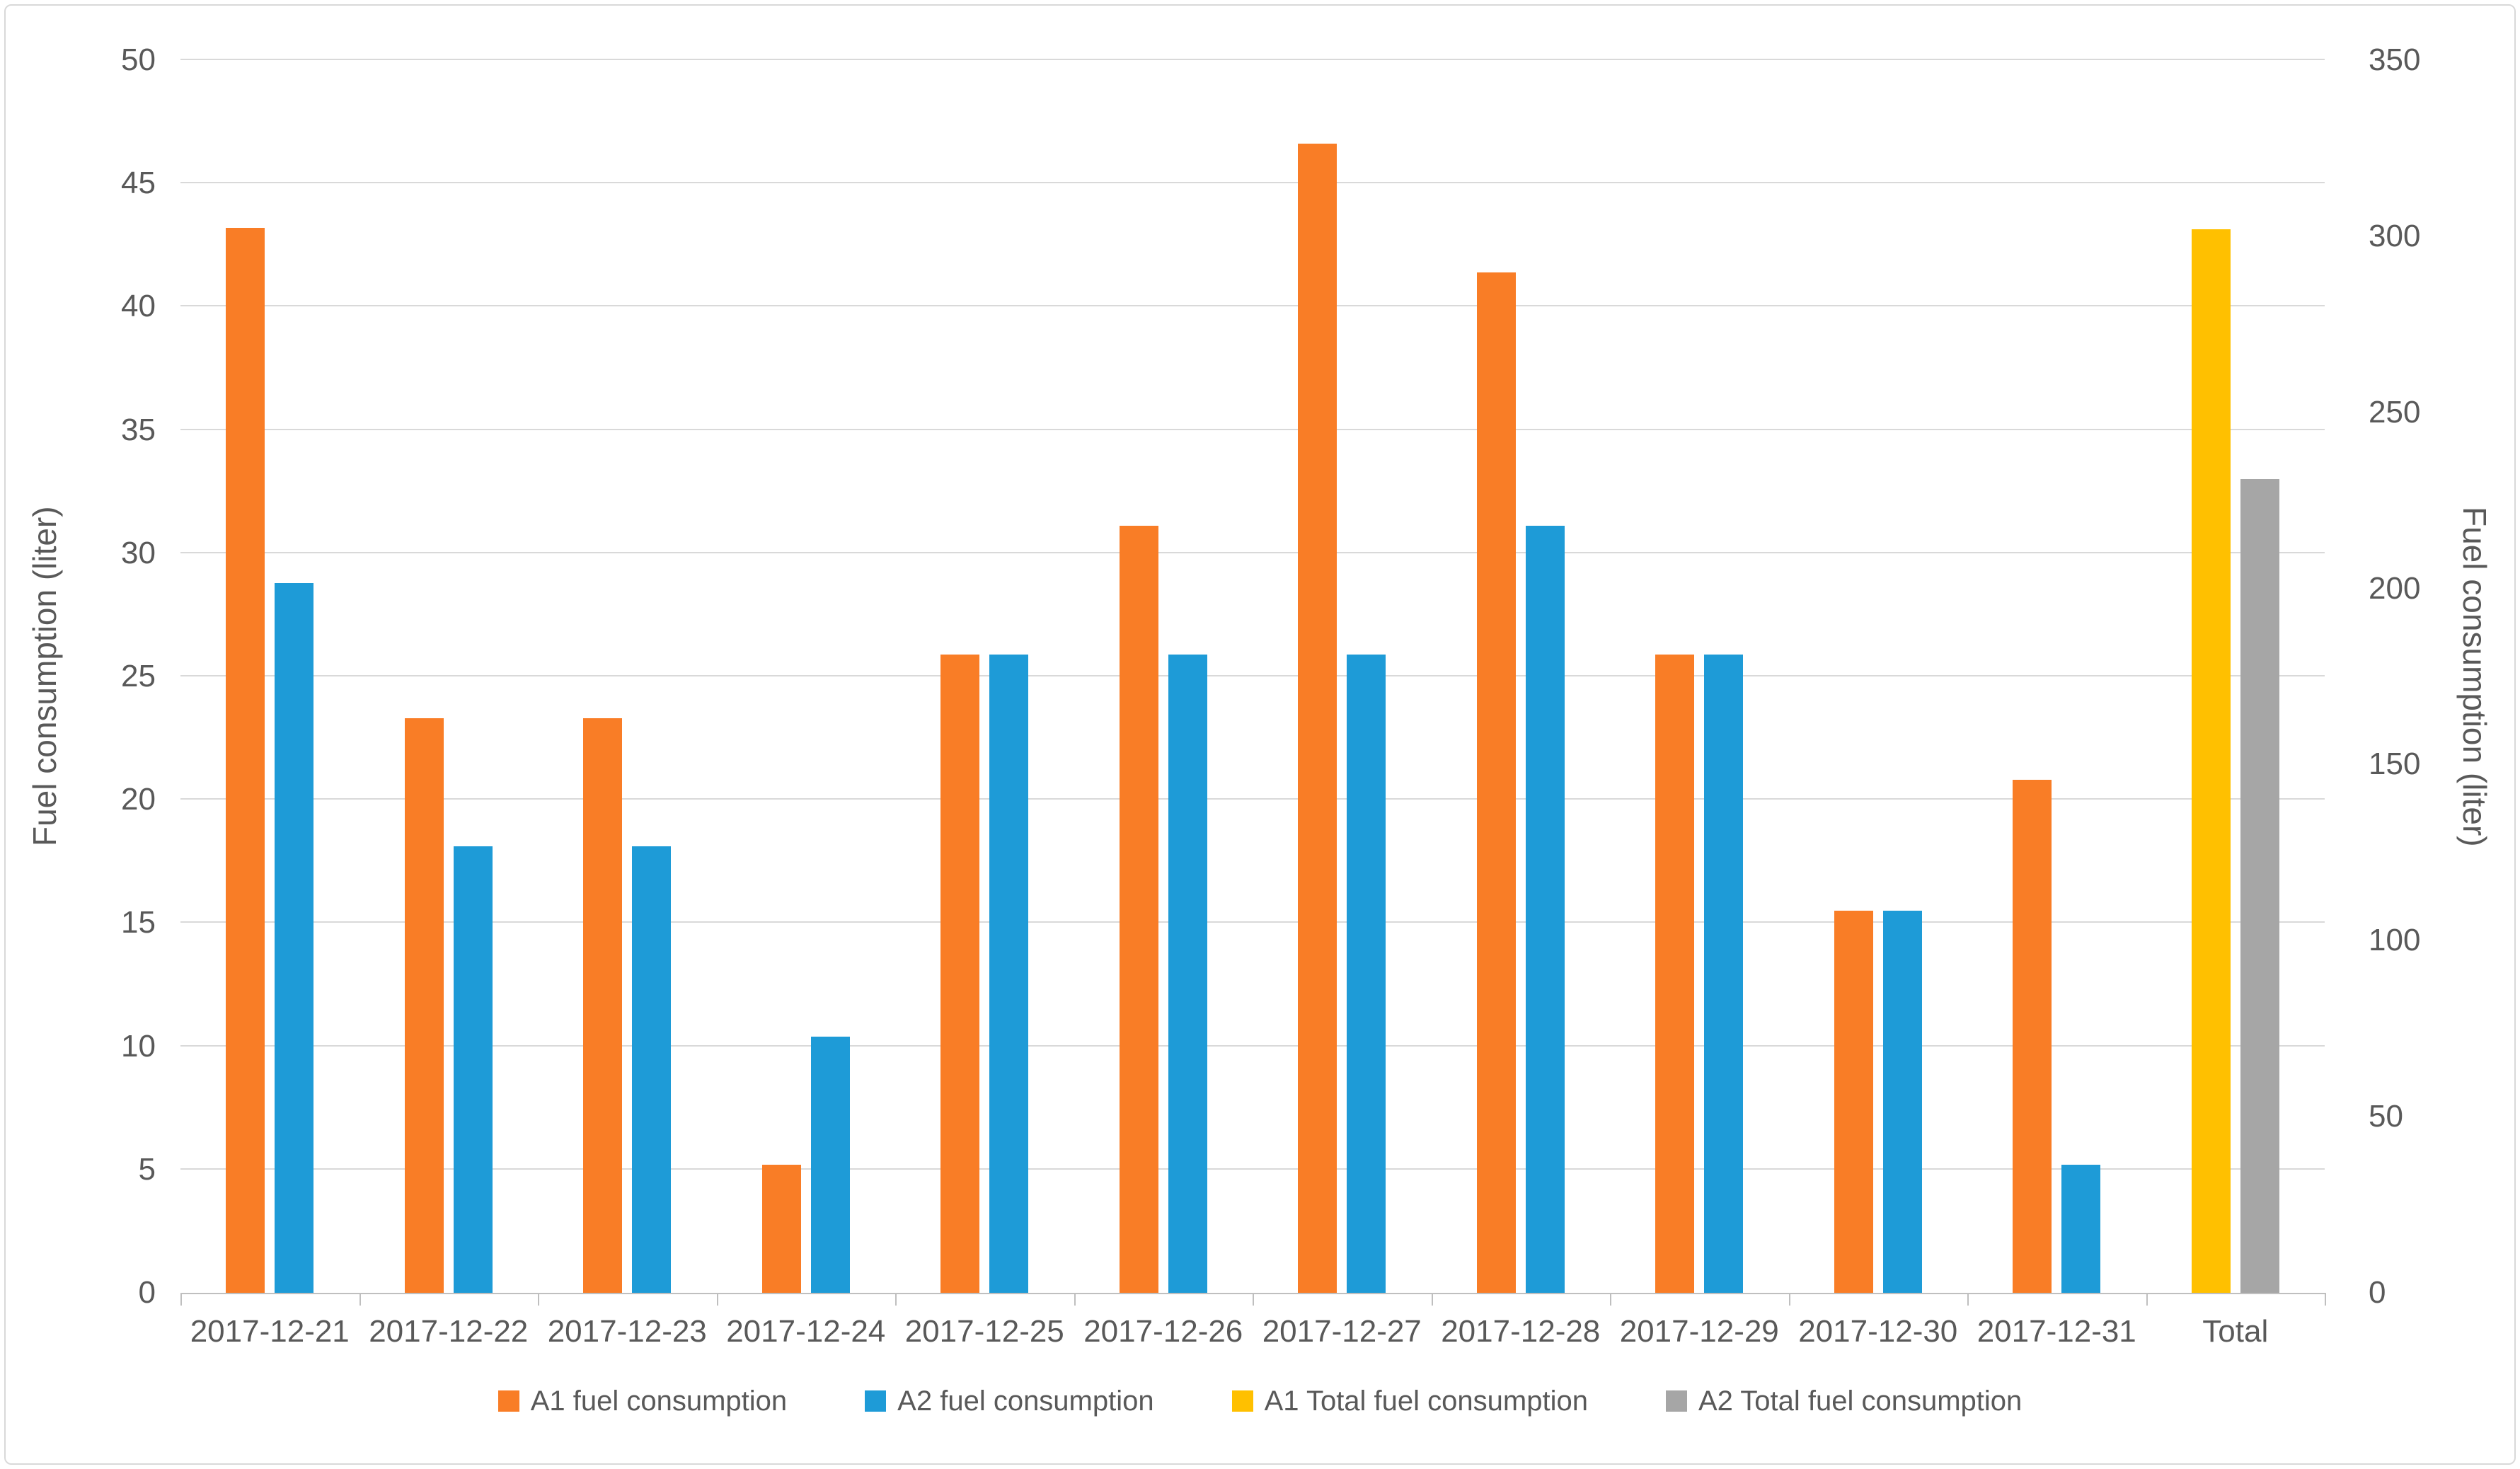 This screenshot has width=2520, height=1469. Describe the element at coordinates (1026, 1401) in the screenshot. I see `legend-label: A2 fuel consumption` at that location.